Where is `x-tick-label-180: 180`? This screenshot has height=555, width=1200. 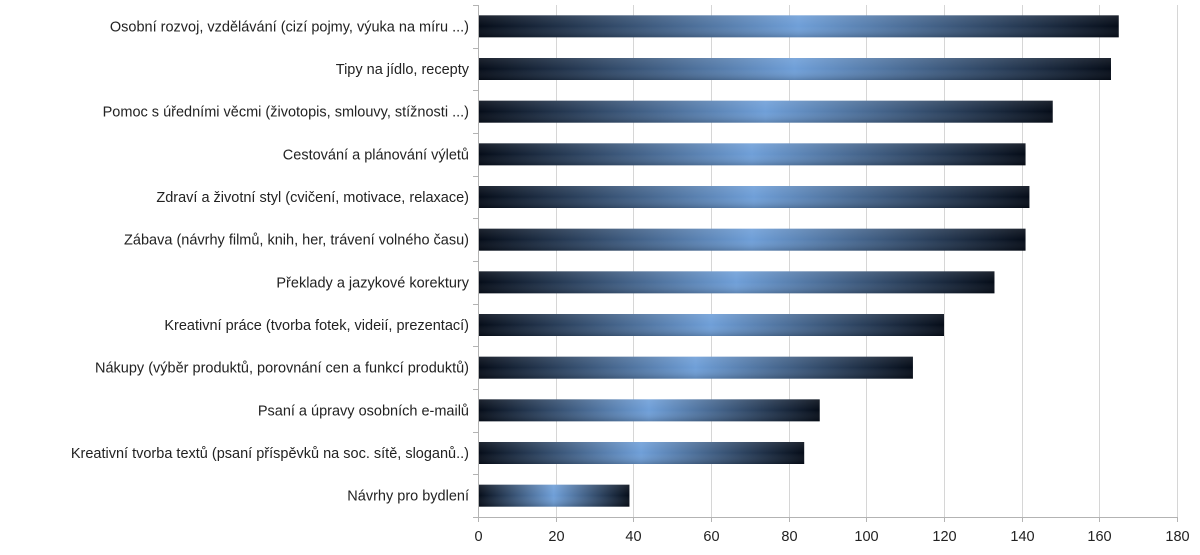
x-tick-label-180: 180 is located at coordinates (1177, 537).